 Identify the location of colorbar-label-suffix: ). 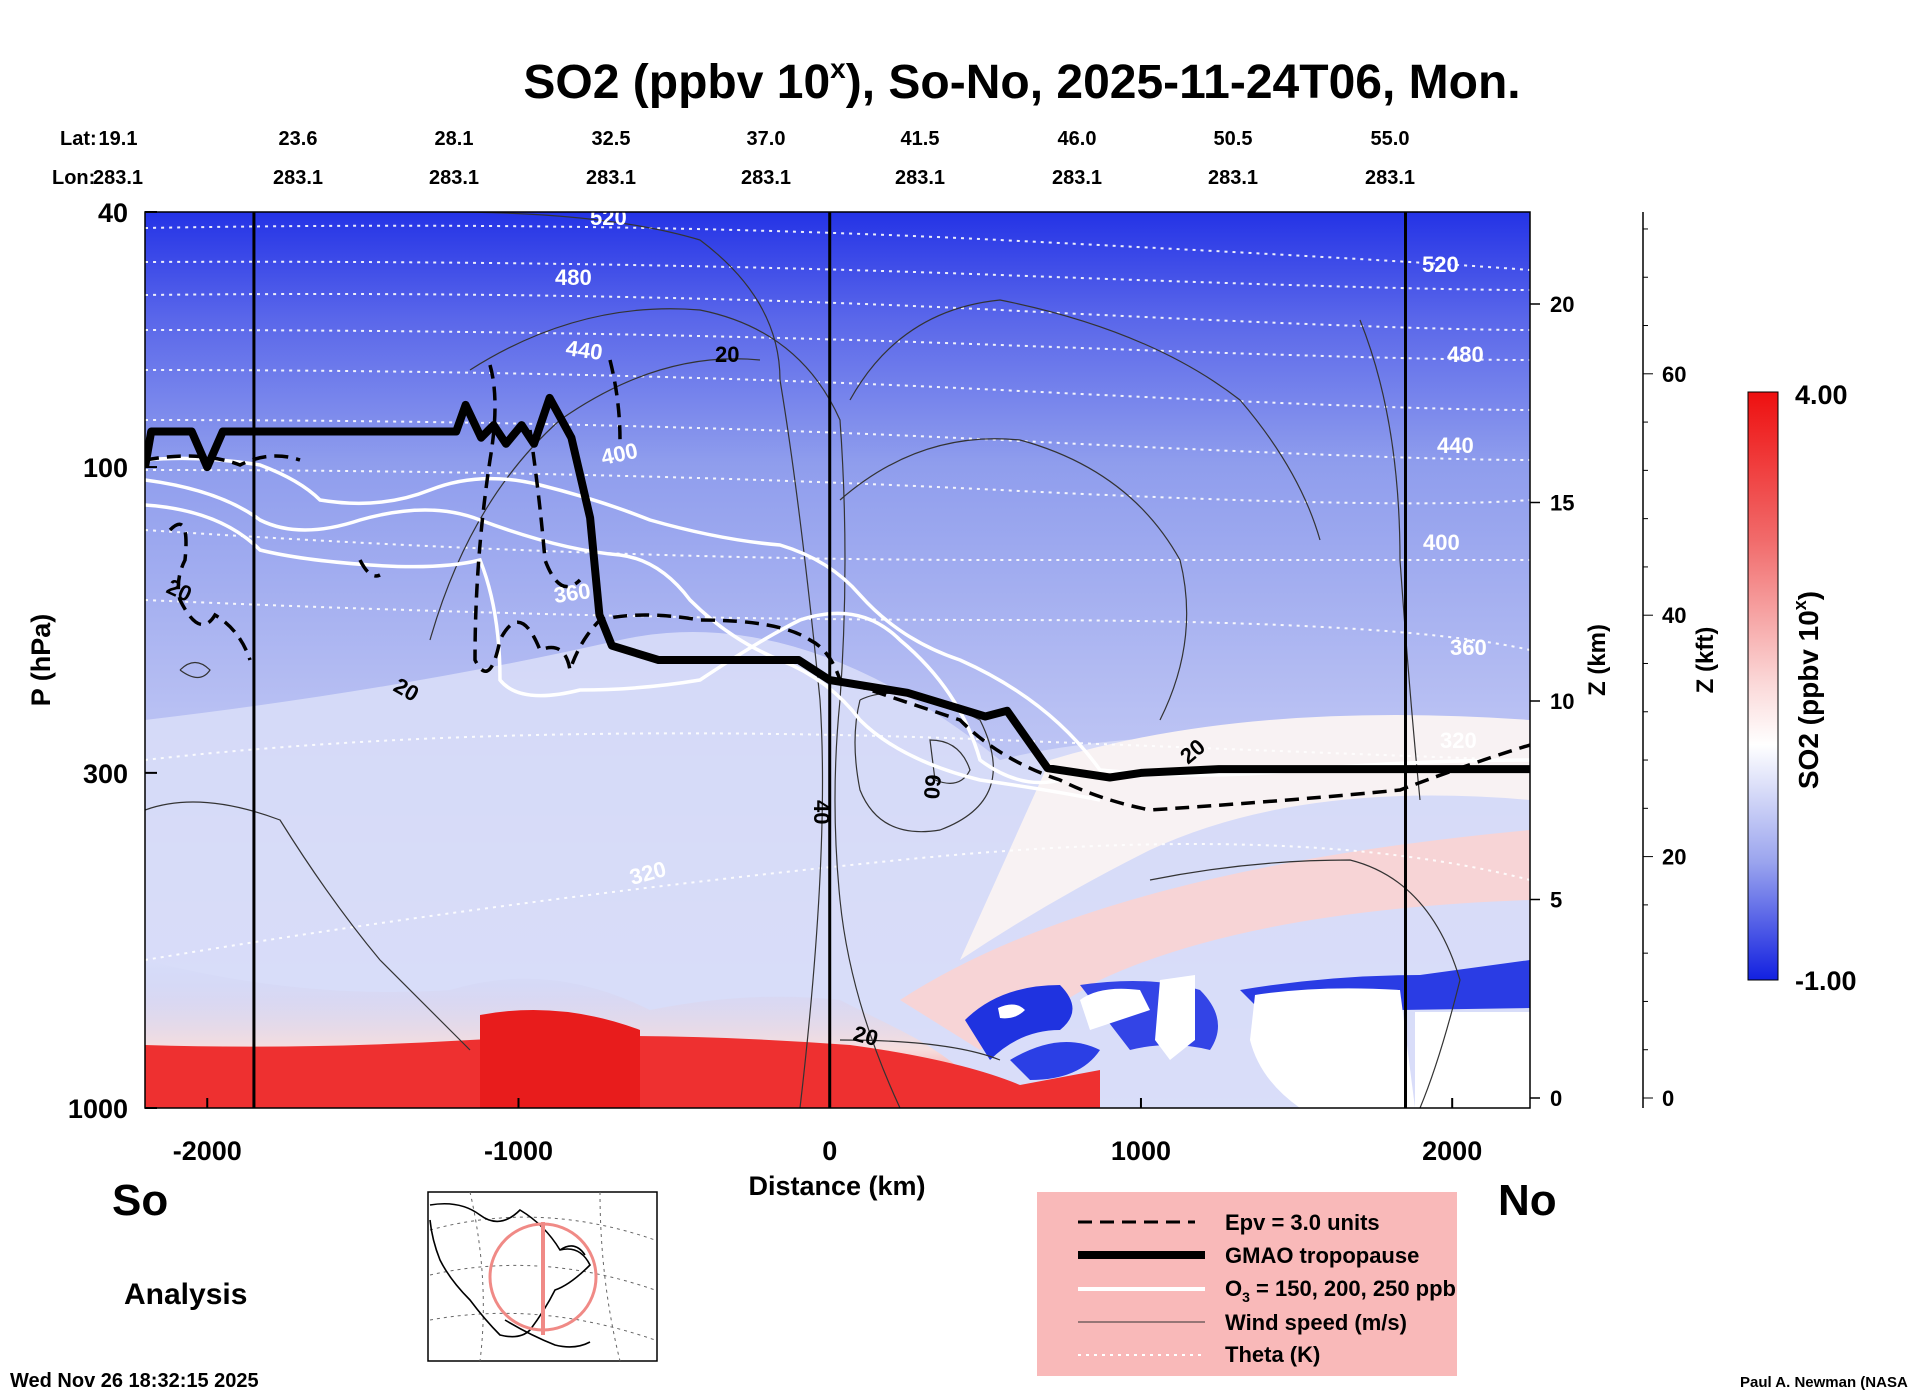
(1808, 595).